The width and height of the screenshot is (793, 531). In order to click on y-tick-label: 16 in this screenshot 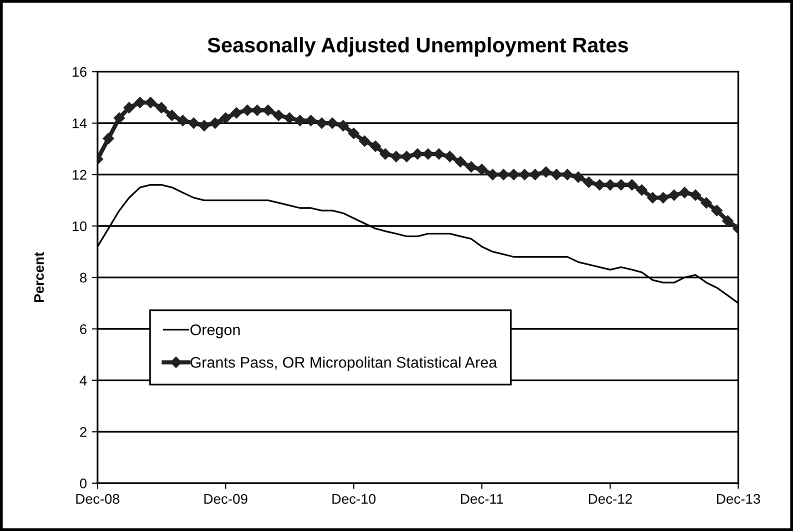, I will do `click(79, 72)`.